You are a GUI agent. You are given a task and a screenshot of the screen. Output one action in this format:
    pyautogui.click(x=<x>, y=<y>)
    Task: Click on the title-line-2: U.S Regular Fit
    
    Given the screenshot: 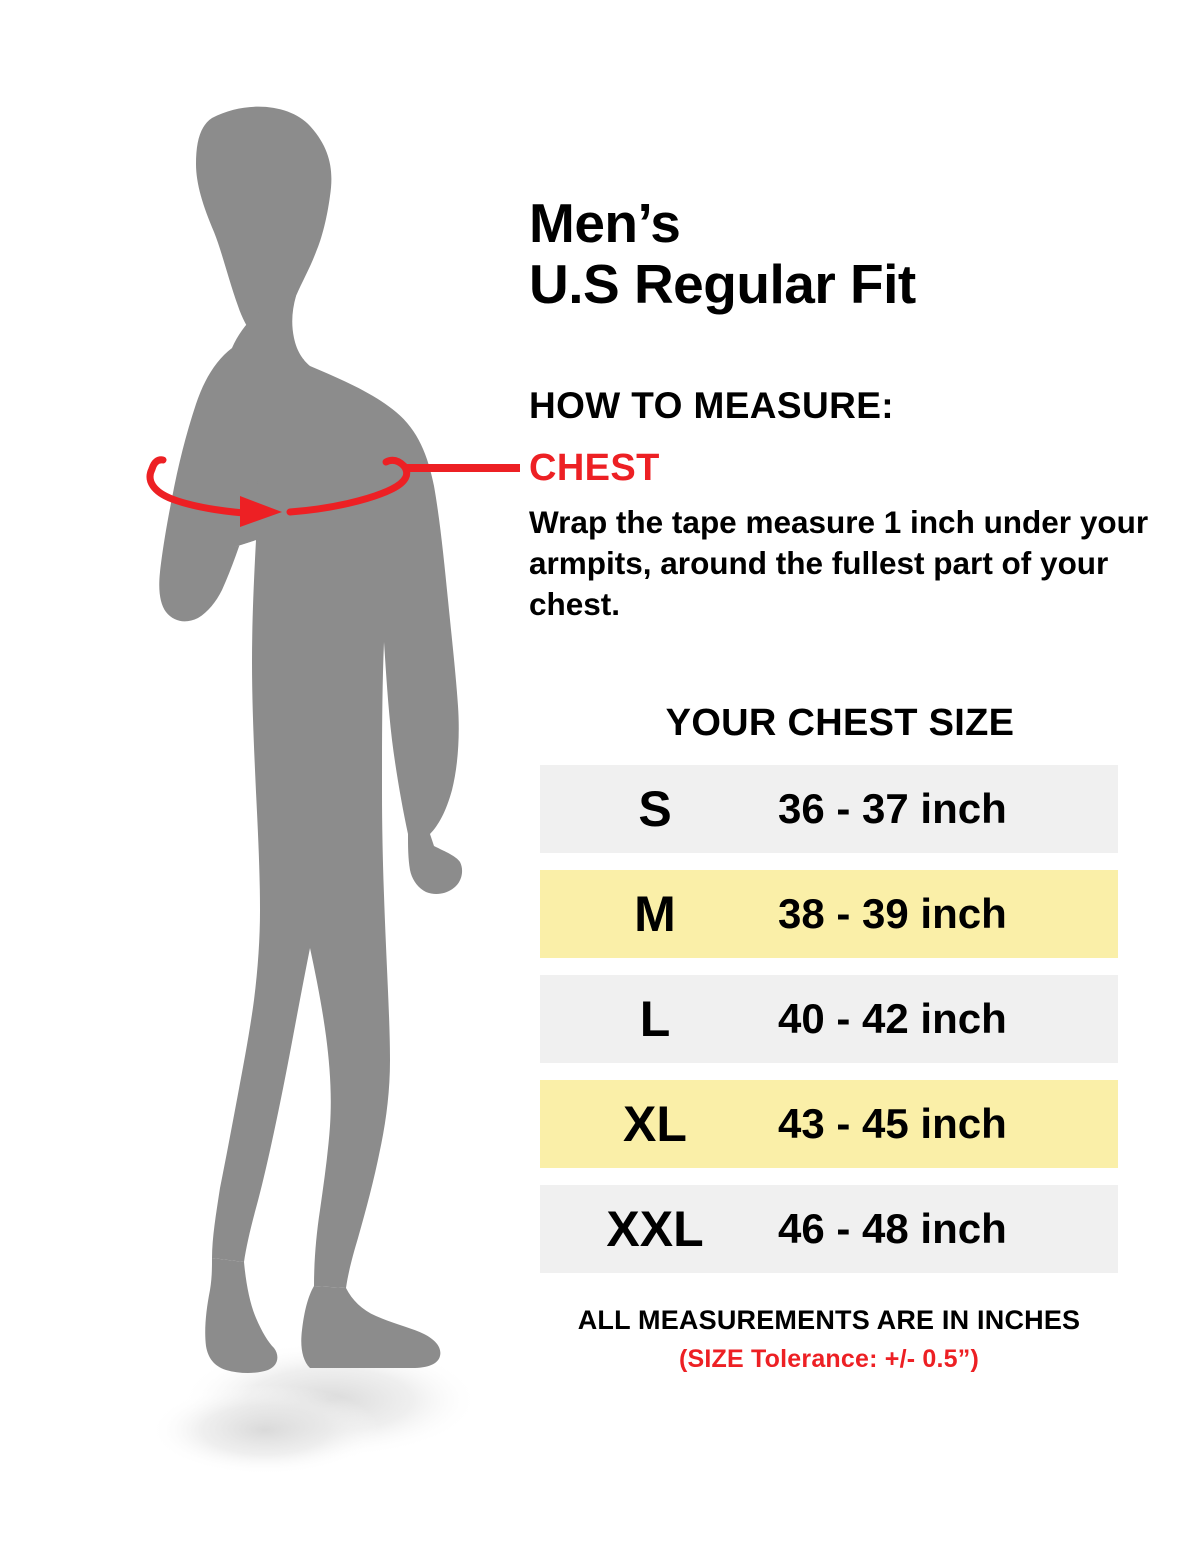 What is the action you would take?
    pyautogui.click(x=722, y=283)
    